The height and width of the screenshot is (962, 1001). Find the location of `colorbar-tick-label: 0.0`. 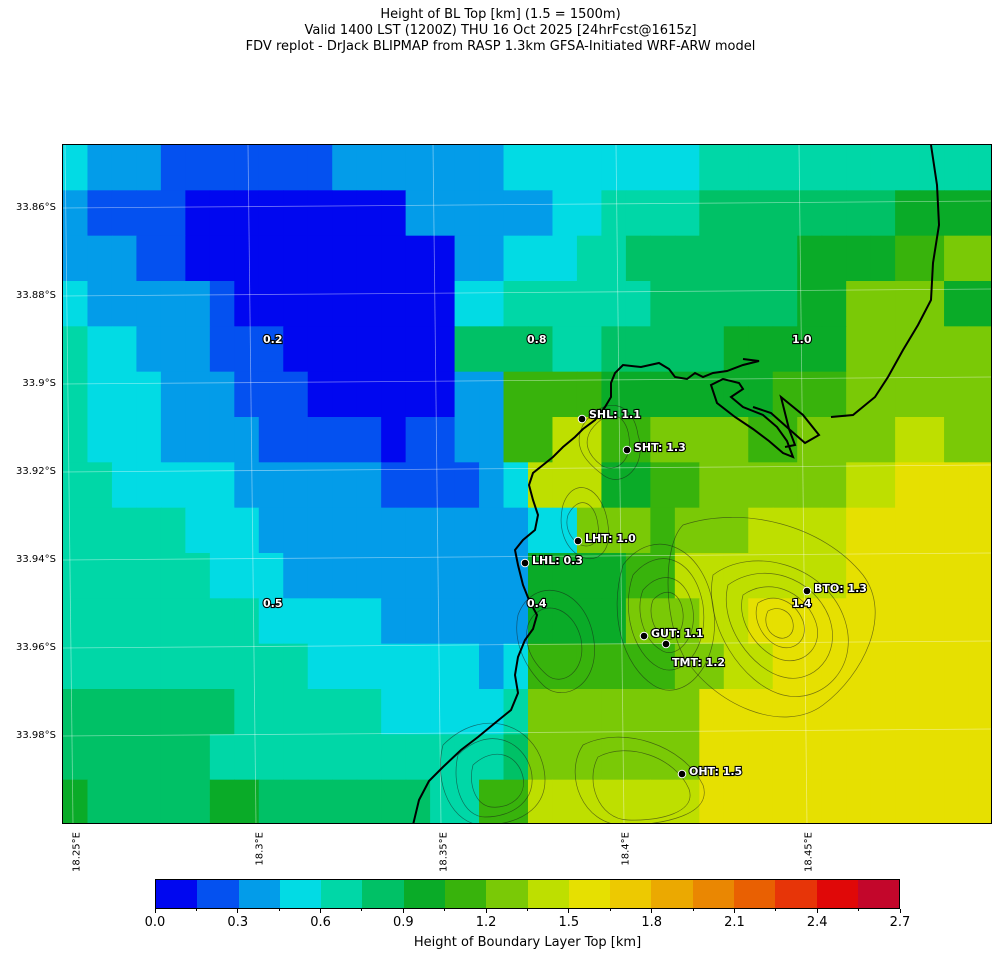

colorbar-tick-label: 0.0 is located at coordinates (155, 922).